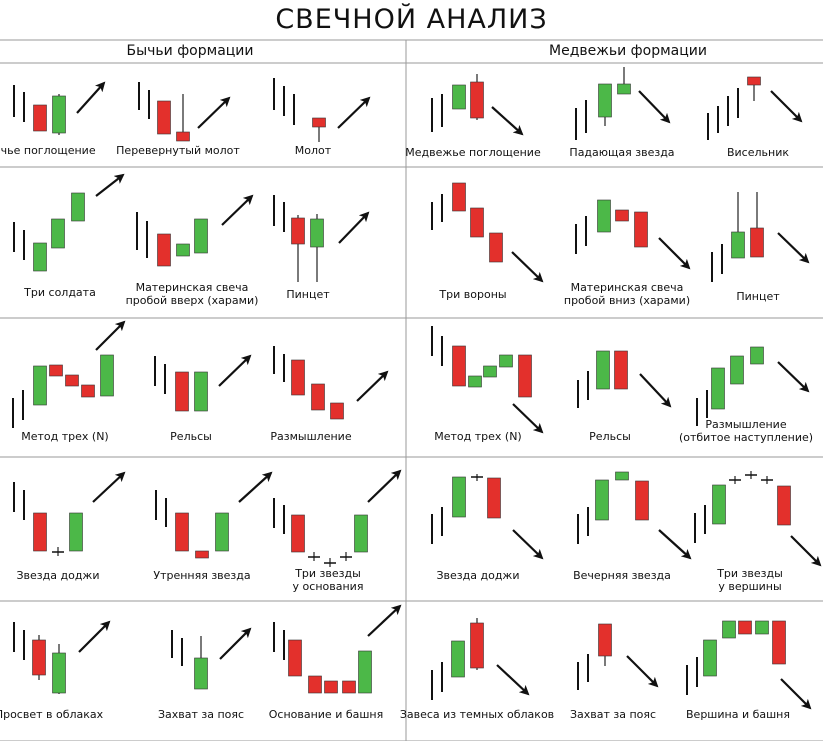 This screenshot has height=741, width=823. I want to click on pattern-label: Три звезды, so click(327, 573).